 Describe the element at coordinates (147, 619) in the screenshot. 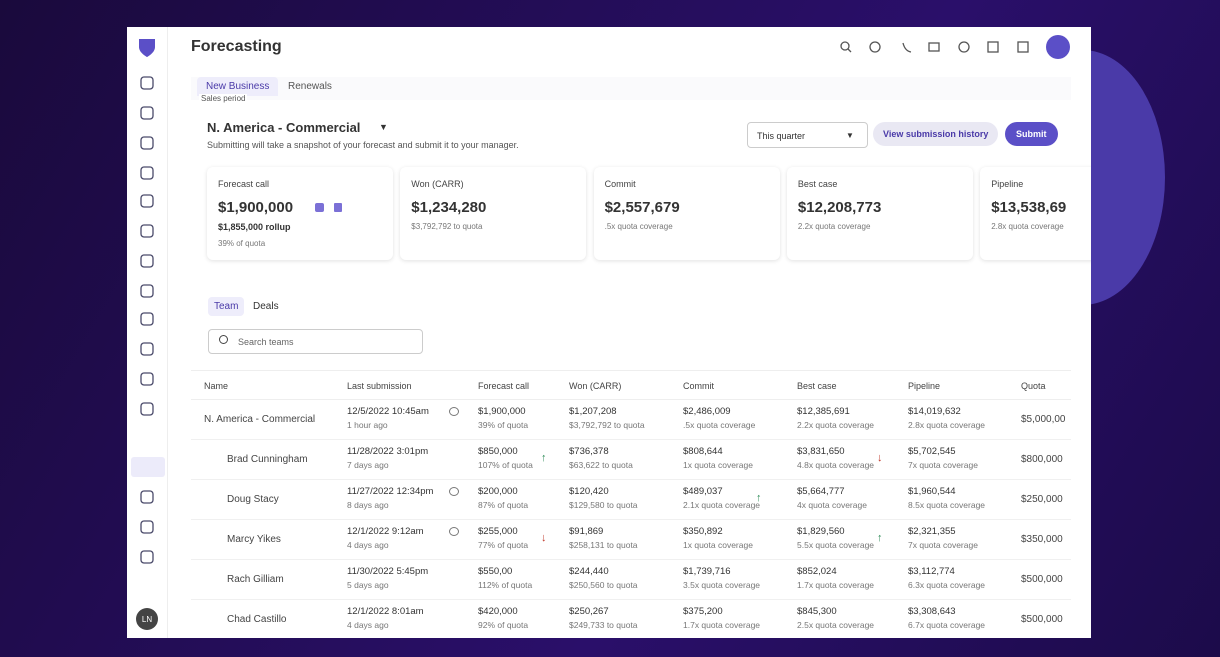

I see `avatar` at that location.